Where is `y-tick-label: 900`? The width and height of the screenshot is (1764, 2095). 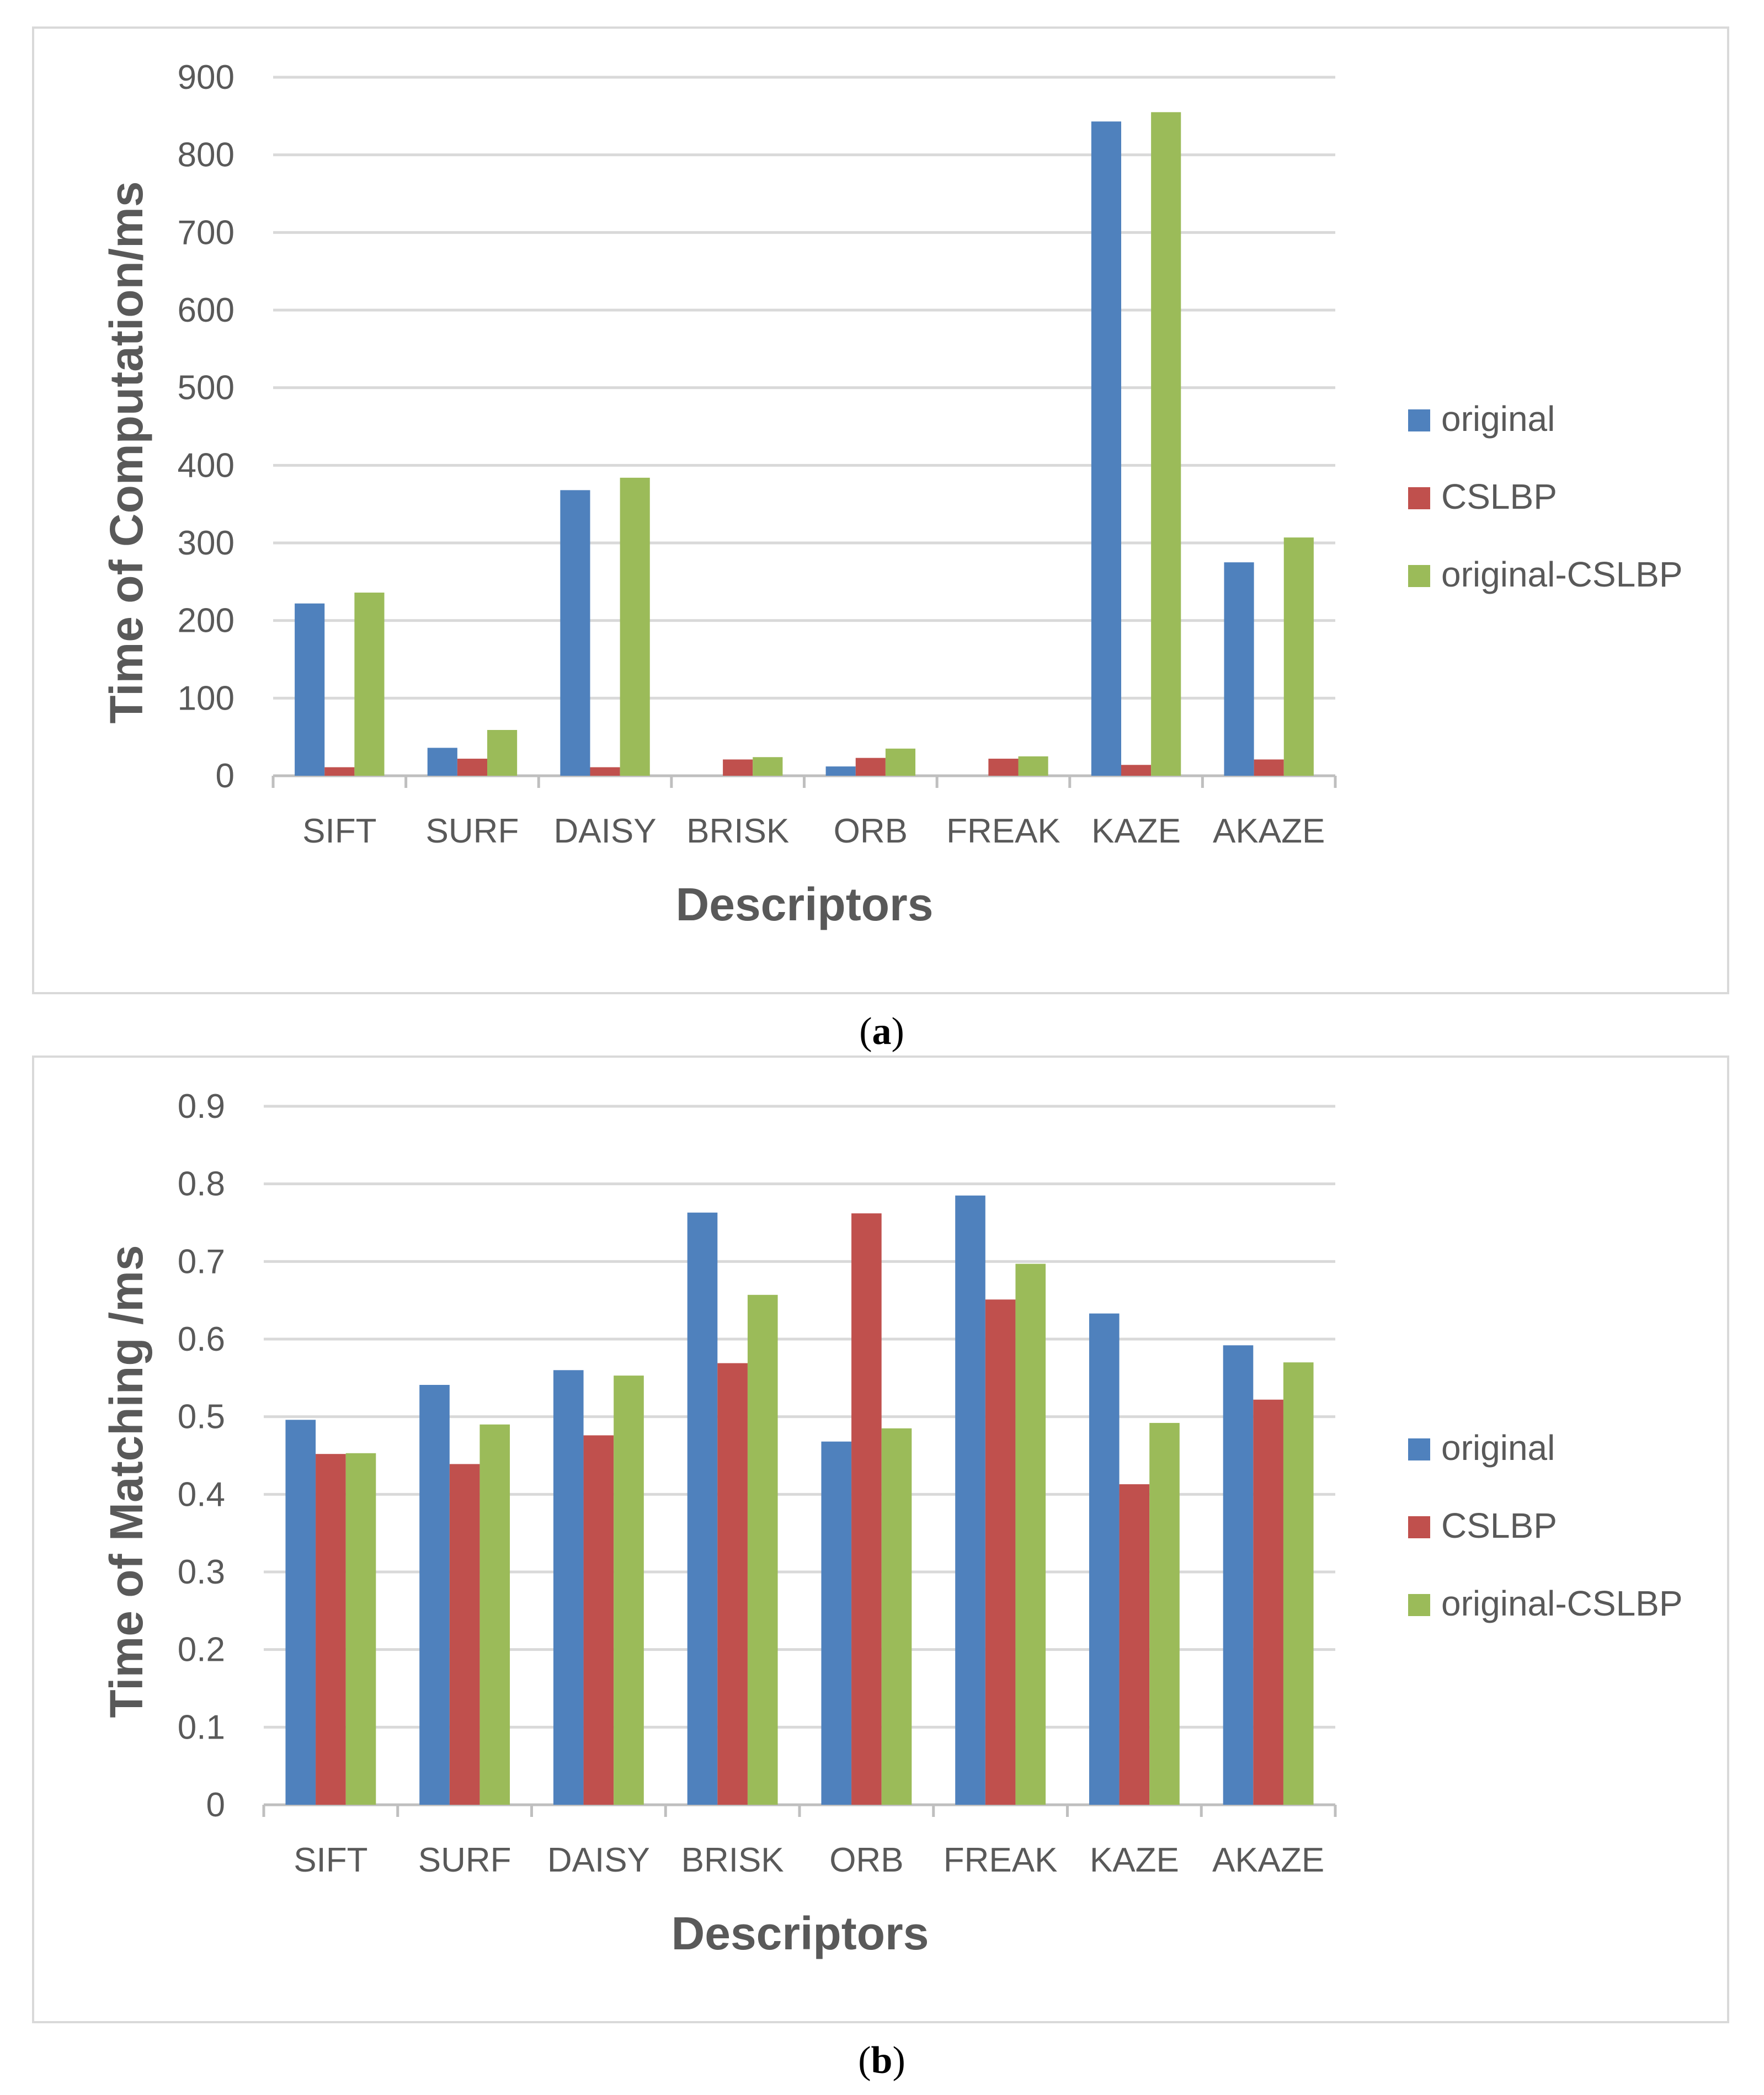 y-tick-label: 900 is located at coordinates (206, 77).